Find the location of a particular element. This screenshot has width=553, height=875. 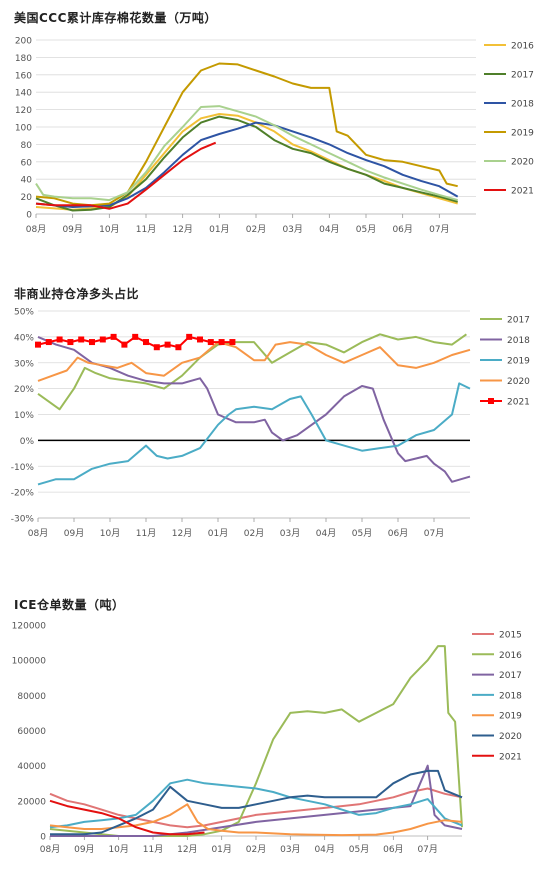

y-tick-label: 40 is located at coordinates (27, 181).